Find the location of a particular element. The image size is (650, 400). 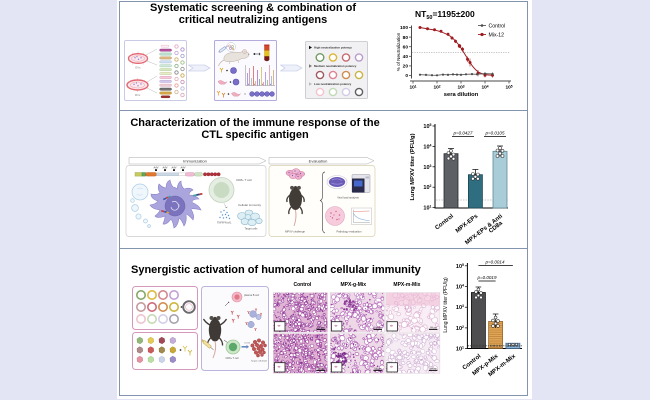

svg-text: p=0.0105 is located at coordinates (495, 133).